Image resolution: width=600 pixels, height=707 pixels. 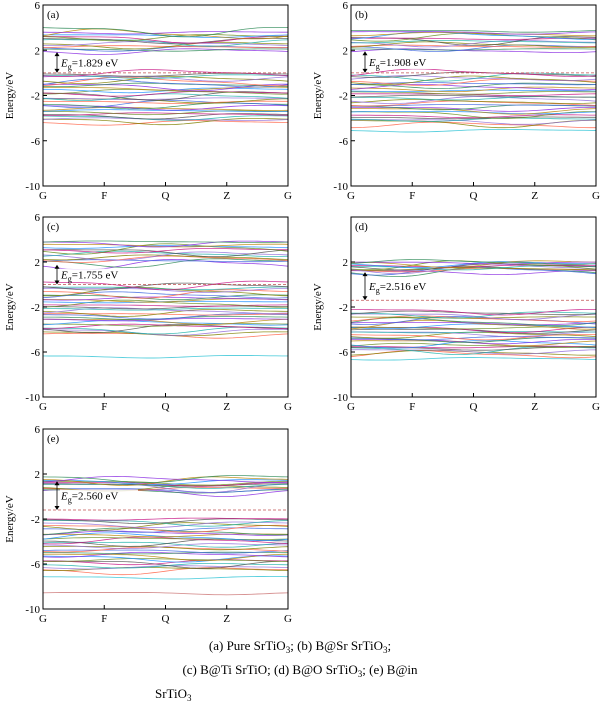 What do you see at coordinates (89, 65) in the screenshot?
I see `bandgap-label: Eg=1.829 eV` at bounding box center [89, 65].